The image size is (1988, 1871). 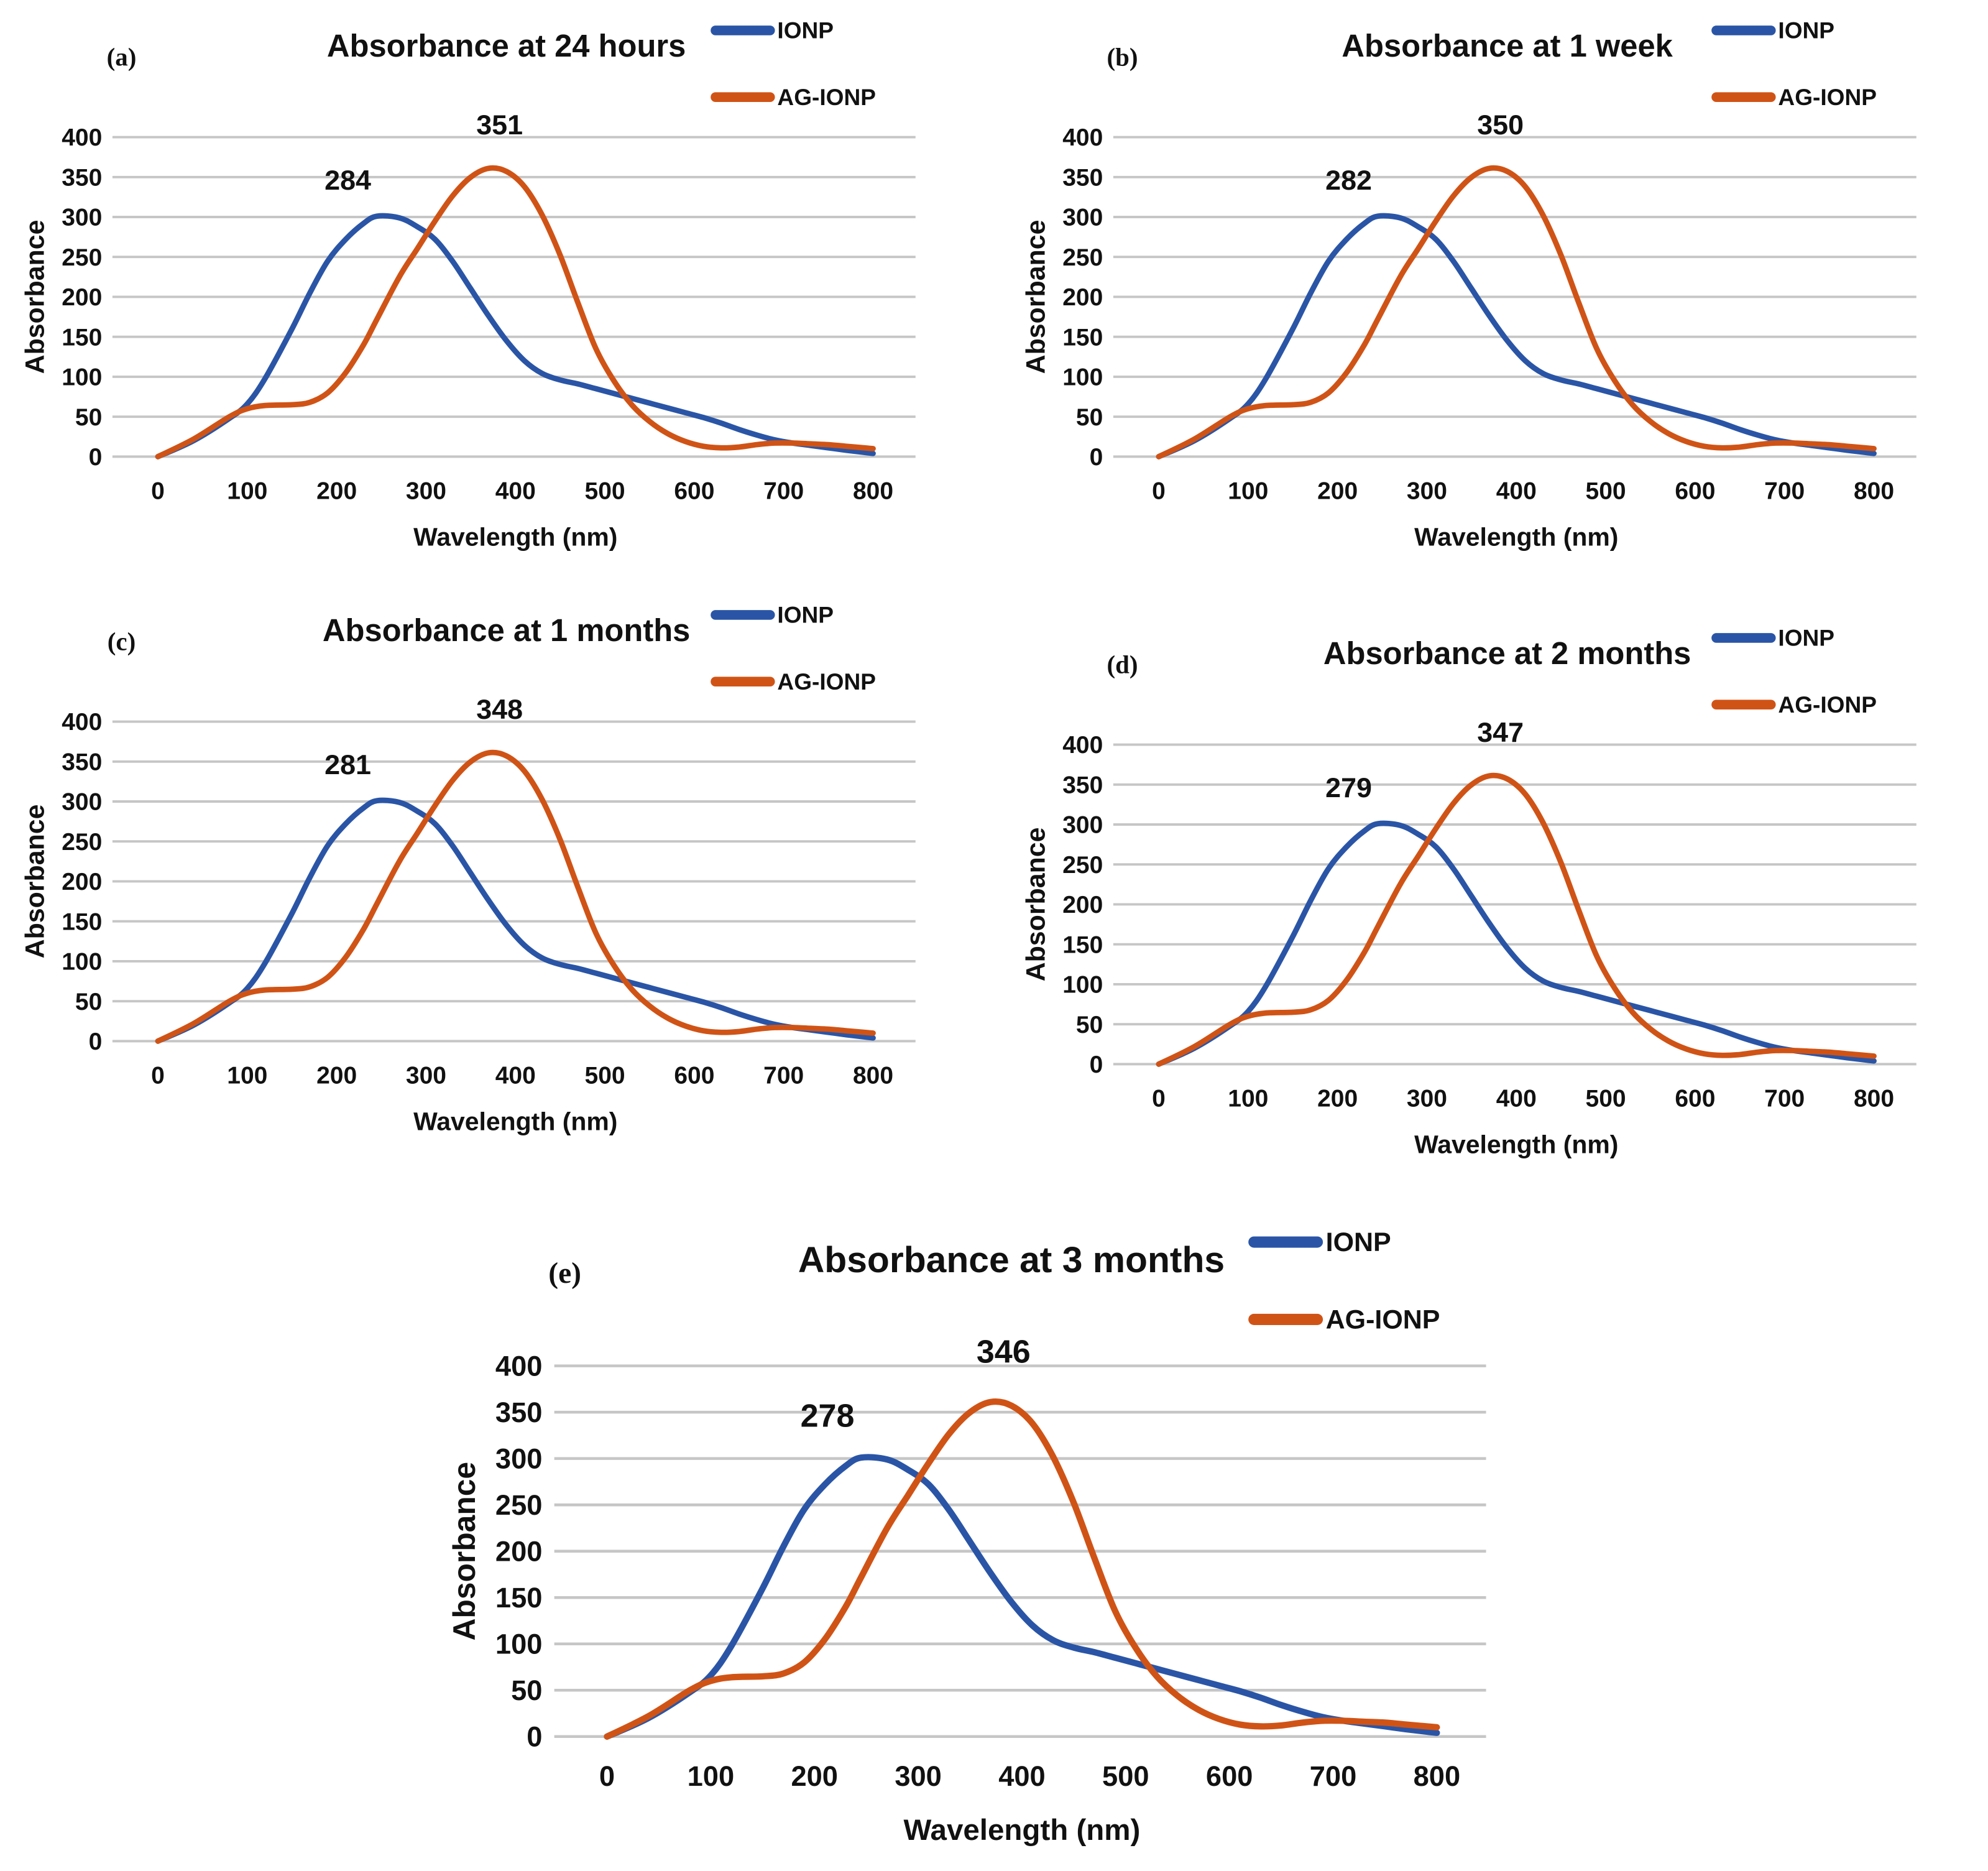 What do you see at coordinates (507, 45) in the screenshot?
I see `chart-title: Absorbance at 24 hours` at bounding box center [507, 45].